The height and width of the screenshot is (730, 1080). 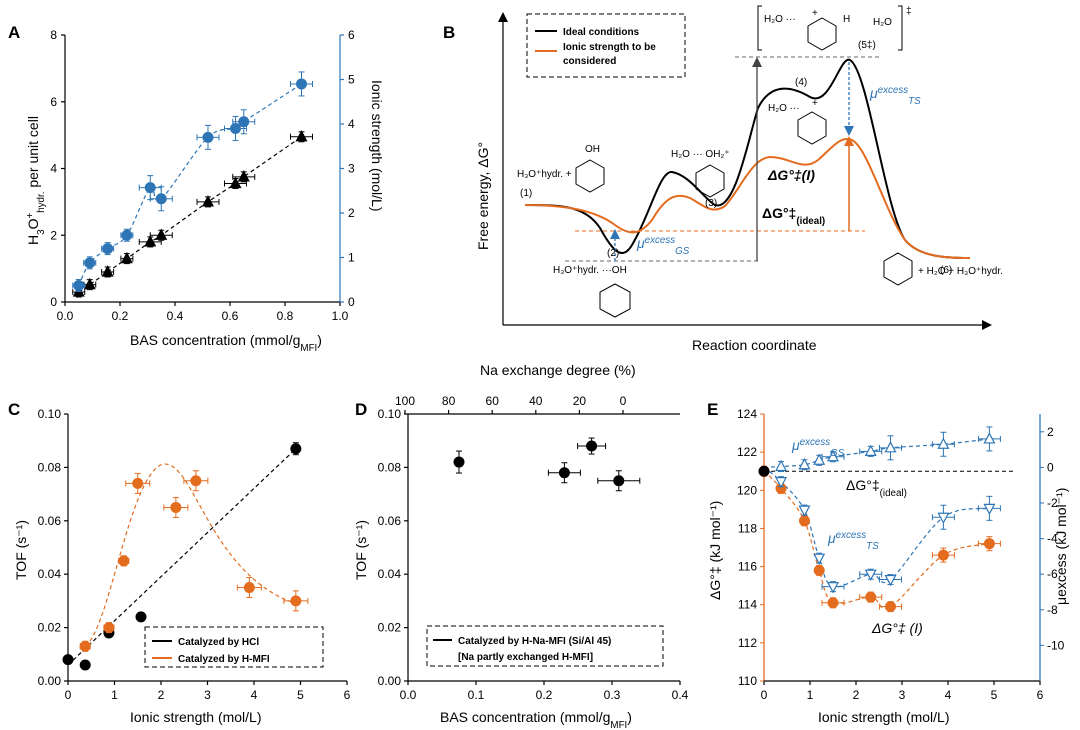 What do you see at coordinates (1056, 645) in the screenshot?
I see `e-y2tick-label: -10` at bounding box center [1056, 645].